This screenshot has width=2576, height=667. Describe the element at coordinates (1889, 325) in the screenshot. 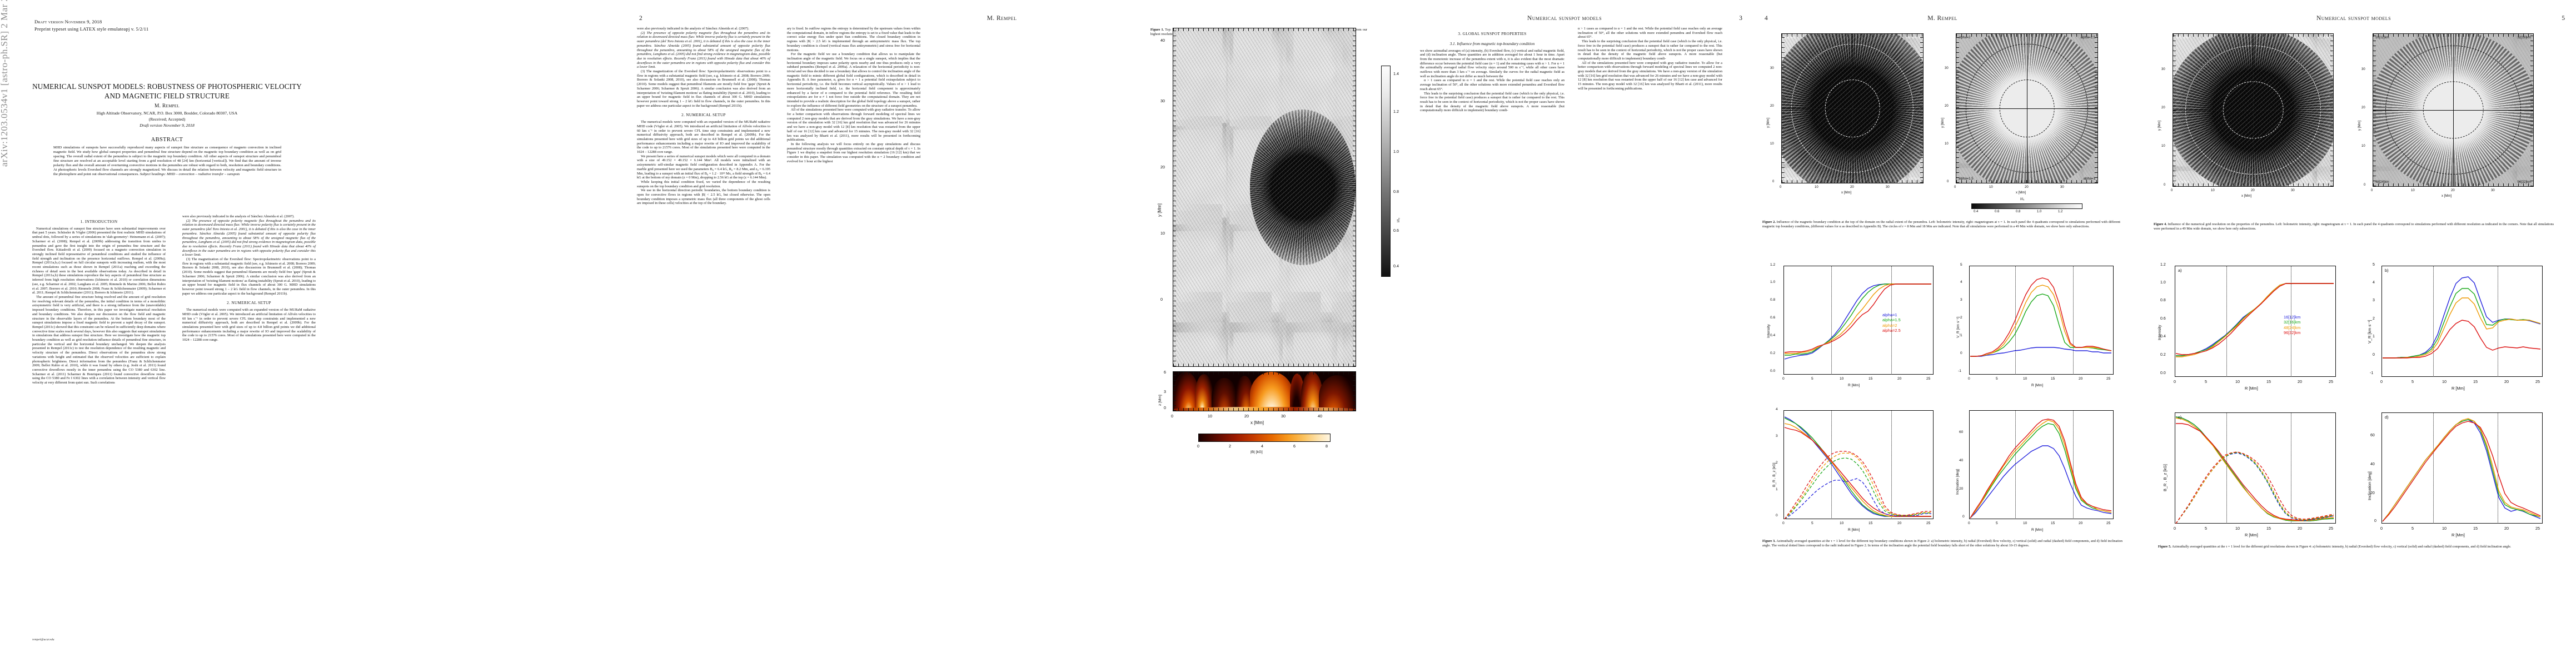

I see `legend-item-alpha-2: alpha=2` at that location.